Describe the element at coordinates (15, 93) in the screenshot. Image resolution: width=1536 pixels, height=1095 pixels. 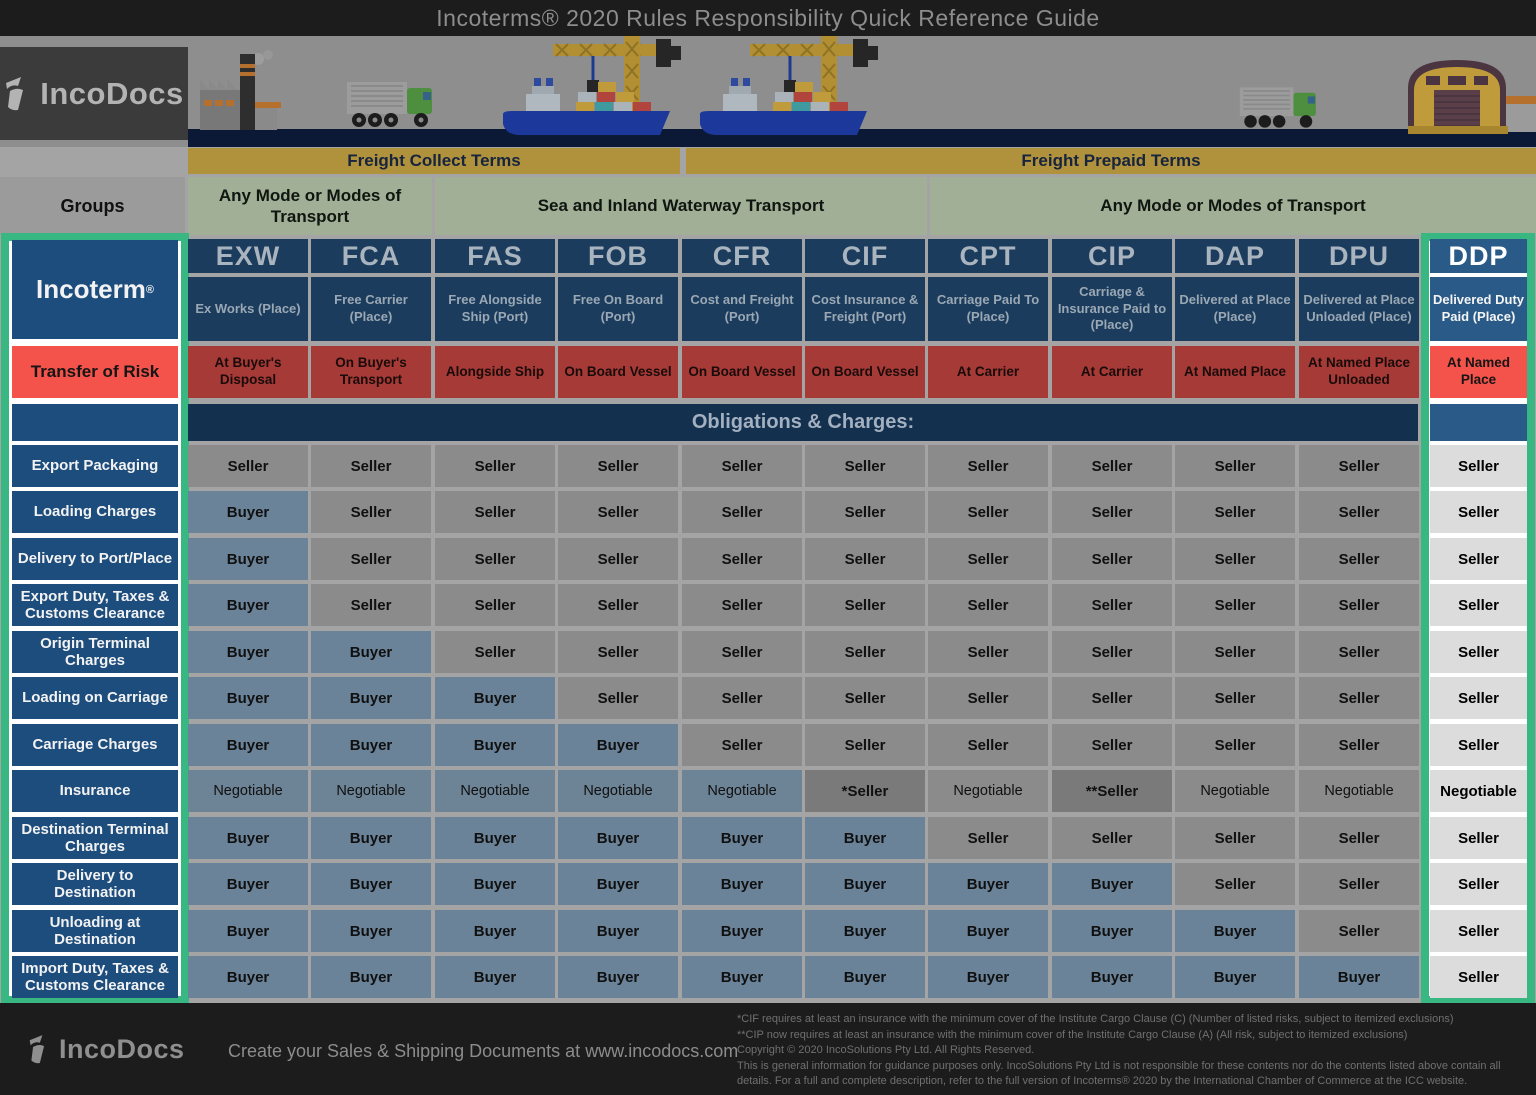
I see `incodocs-logo-icon` at that location.